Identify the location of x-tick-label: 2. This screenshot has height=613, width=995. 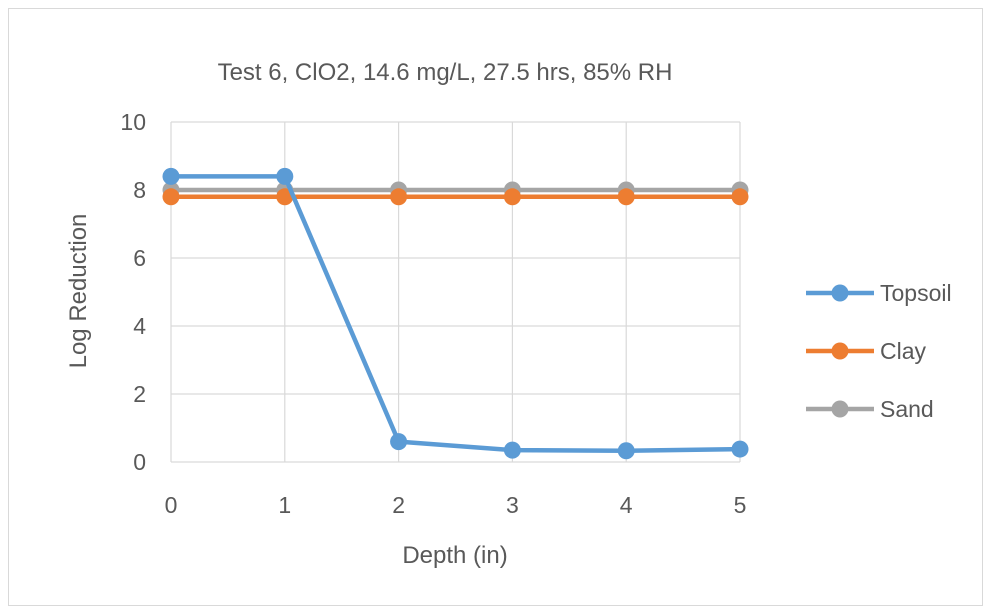
(398, 505).